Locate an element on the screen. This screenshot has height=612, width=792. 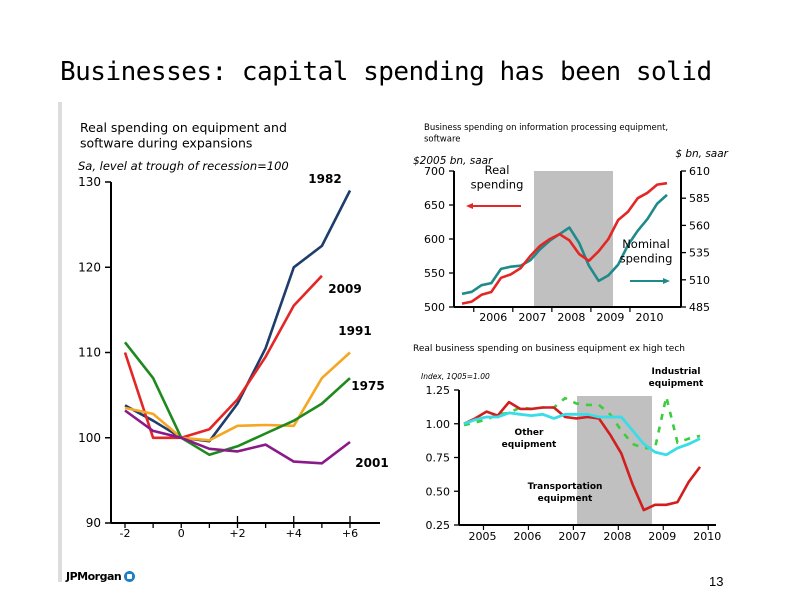
left-rule-divider is located at coordinates (60, 342).